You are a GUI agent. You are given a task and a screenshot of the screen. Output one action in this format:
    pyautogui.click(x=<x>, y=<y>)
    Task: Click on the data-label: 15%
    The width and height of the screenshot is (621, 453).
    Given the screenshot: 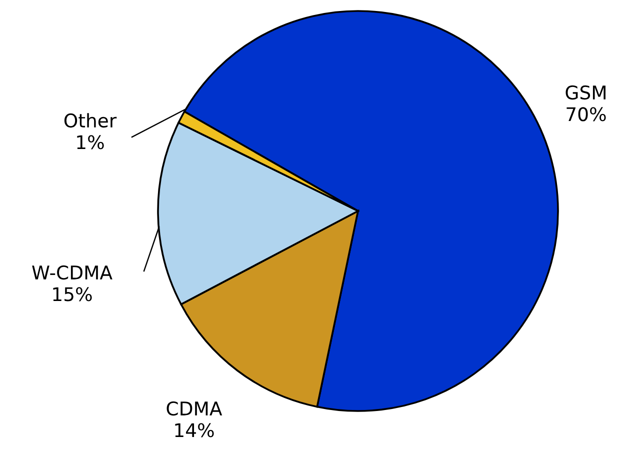 What is the action you would take?
    pyautogui.click(x=72, y=294)
    